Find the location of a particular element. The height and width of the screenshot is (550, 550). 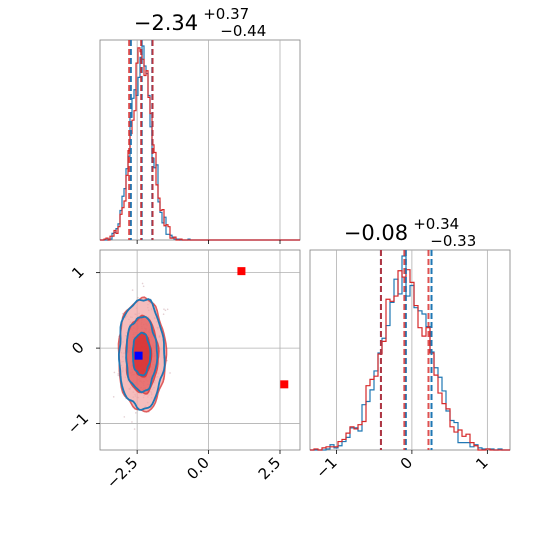

y-marginal-title: −0.08 +0.34 −0.33 is located at coordinates (410, 232).